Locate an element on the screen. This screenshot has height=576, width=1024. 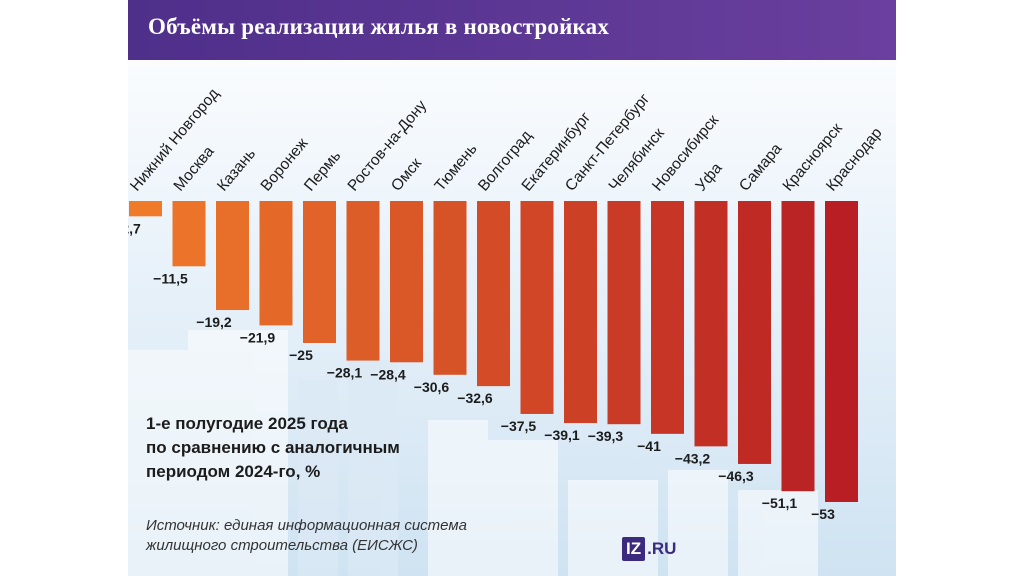
value-label-6: −28,1 is located at coordinates (345, 373).